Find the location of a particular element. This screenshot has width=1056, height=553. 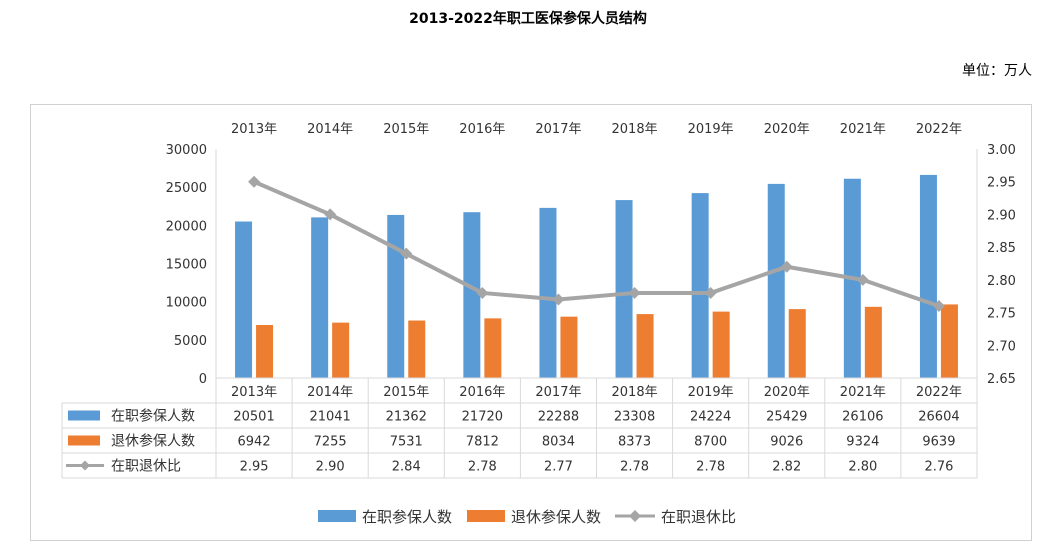

right-axis-tick-label: 2.70 is located at coordinates (1001, 346).